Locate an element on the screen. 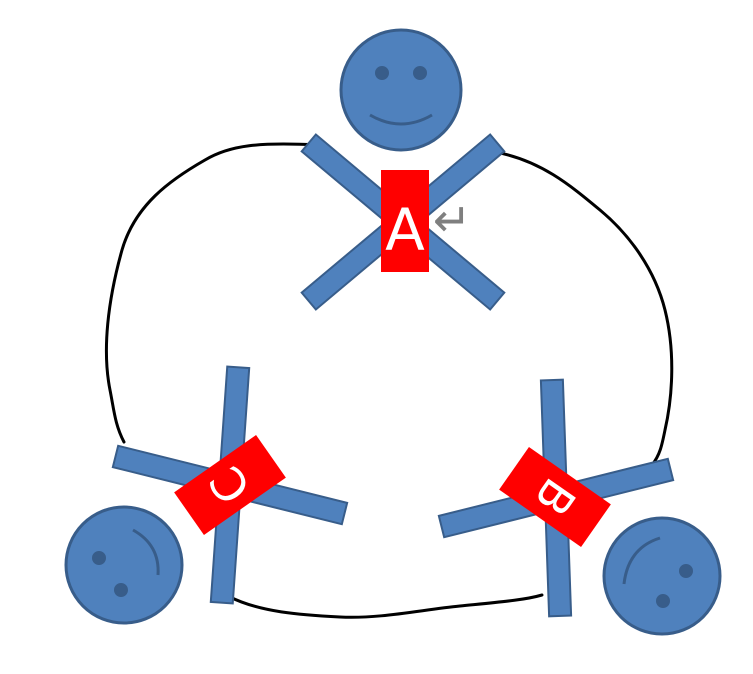 The image size is (753, 674). figure-a-label-box is located at coordinates (405, 221).